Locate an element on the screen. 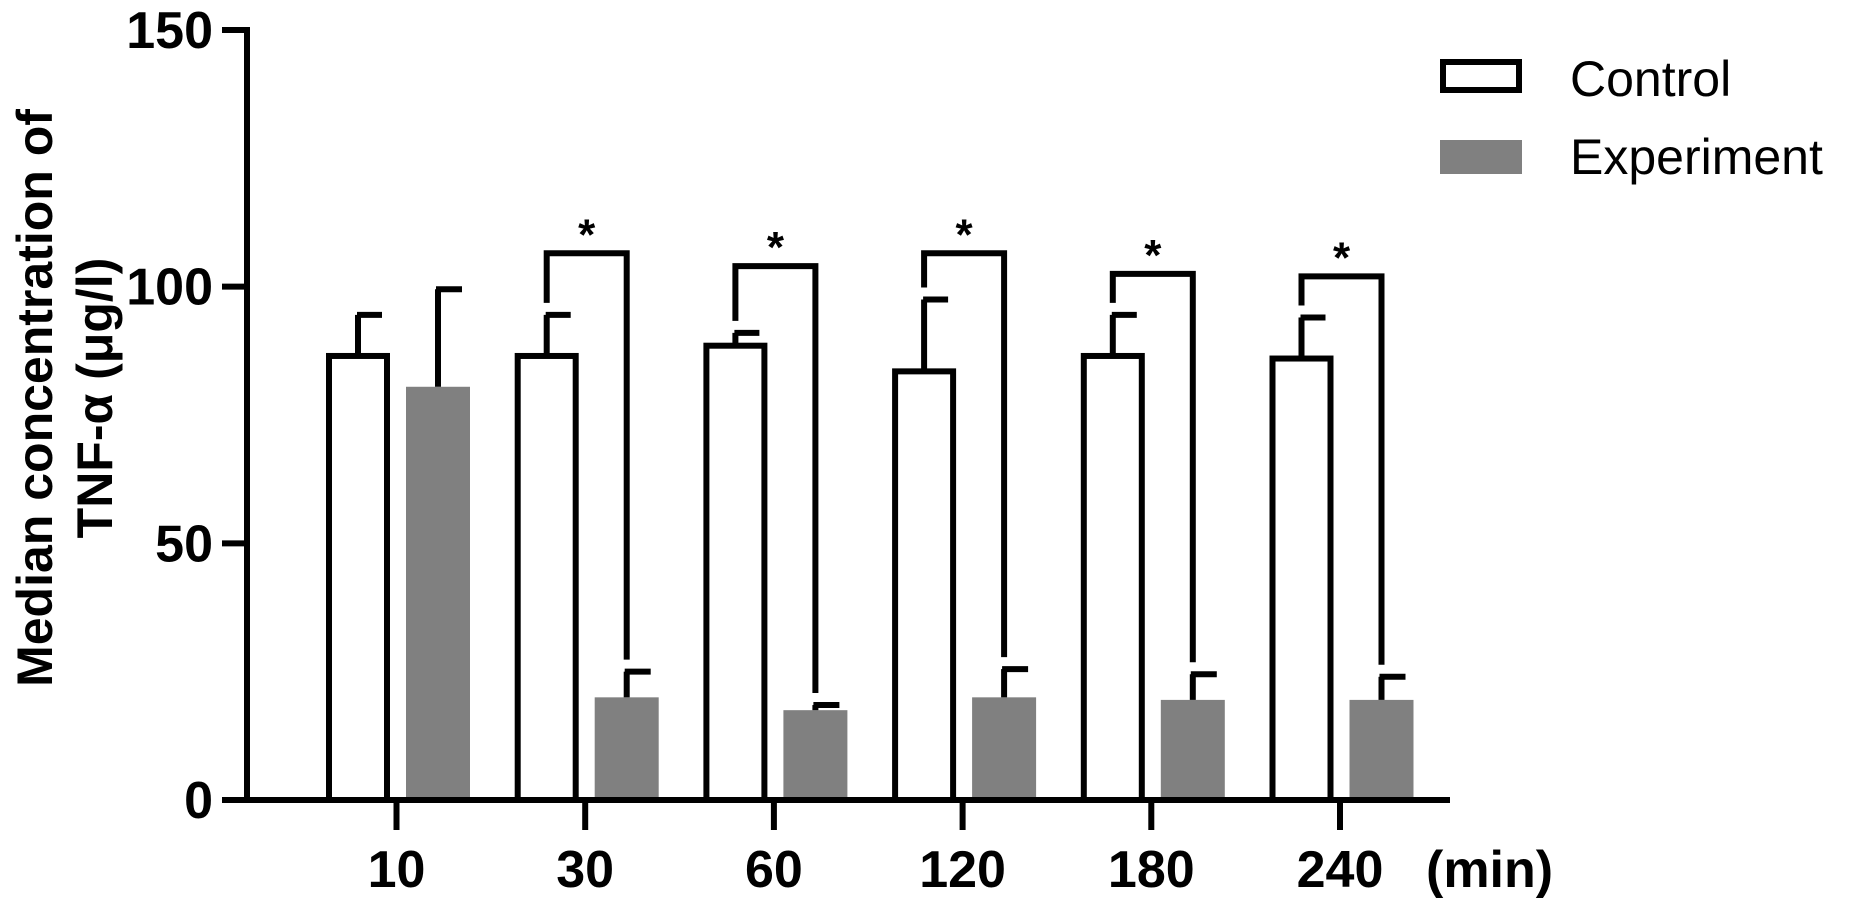 The height and width of the screenshot is (912, 1866). y-tick-label: 50 is located at coordinates (184, 544).